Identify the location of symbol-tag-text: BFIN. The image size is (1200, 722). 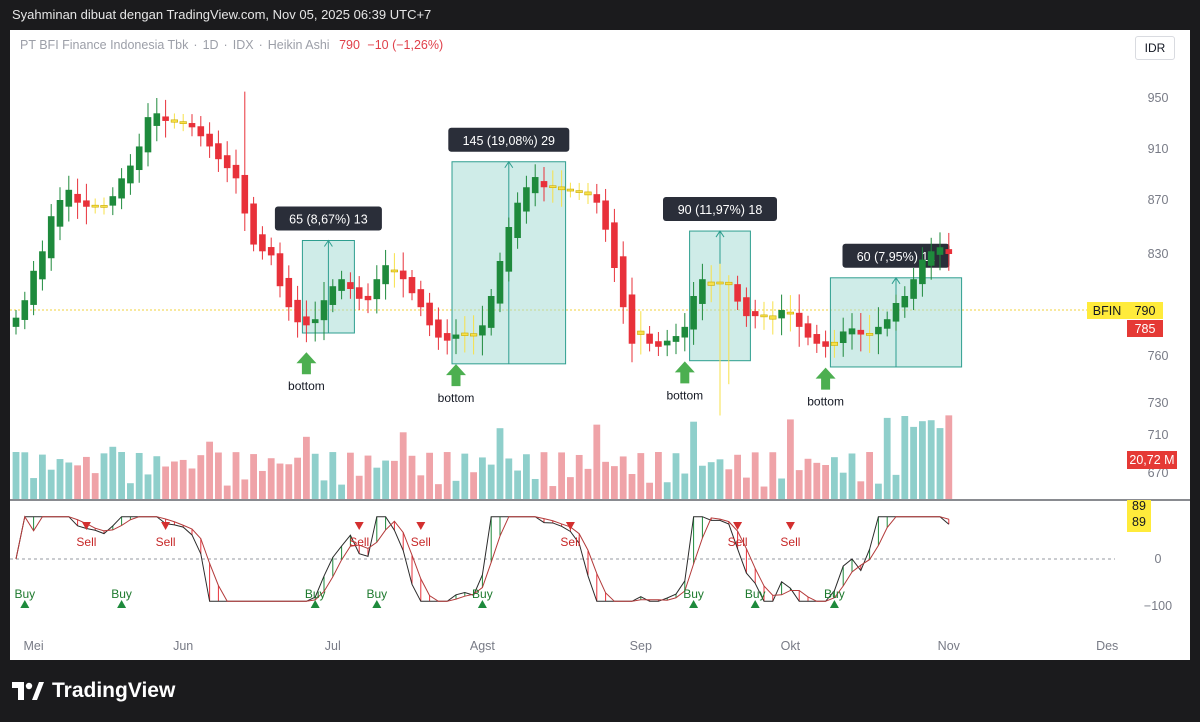
(1107, 311).